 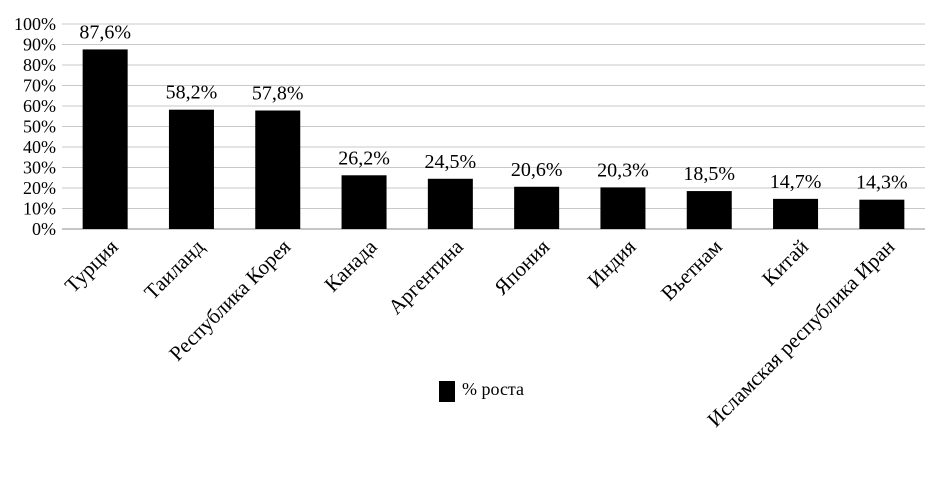 What do you see at coordinates (447, 391) in the screenshot?
I see `legend-swatch` at bounding box center [447, 391].